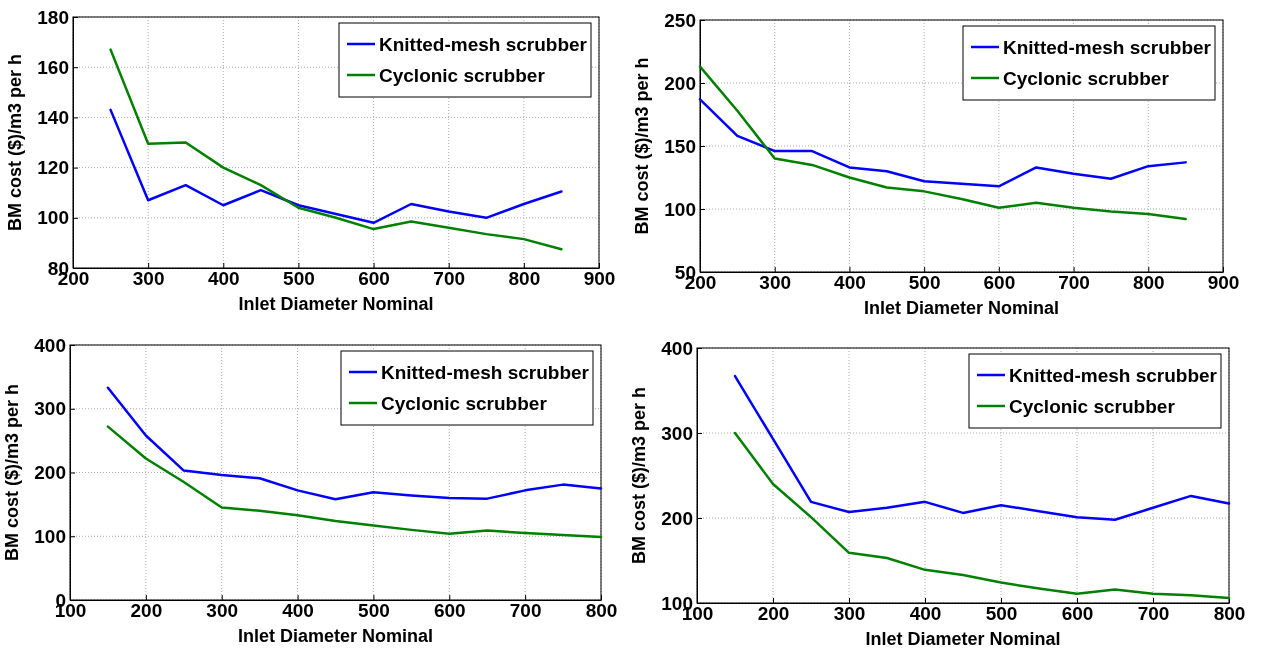 The image size is (1267, 657). I want to click on y-tick-label: 120, so click(53, 168).